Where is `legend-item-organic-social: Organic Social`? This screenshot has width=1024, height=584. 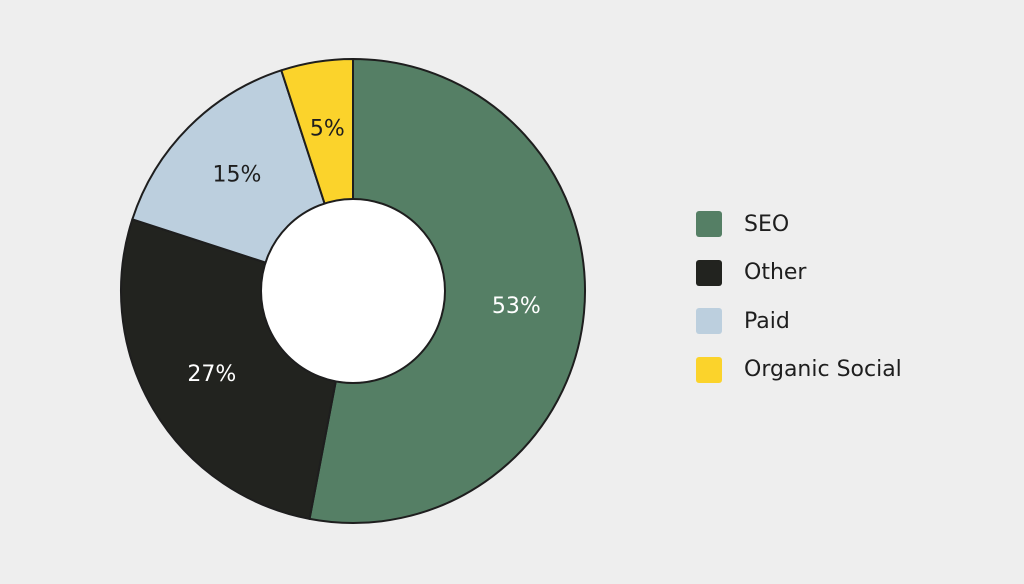 legend-item-organic-social: Organic Social is located at coordinates (799, 370).